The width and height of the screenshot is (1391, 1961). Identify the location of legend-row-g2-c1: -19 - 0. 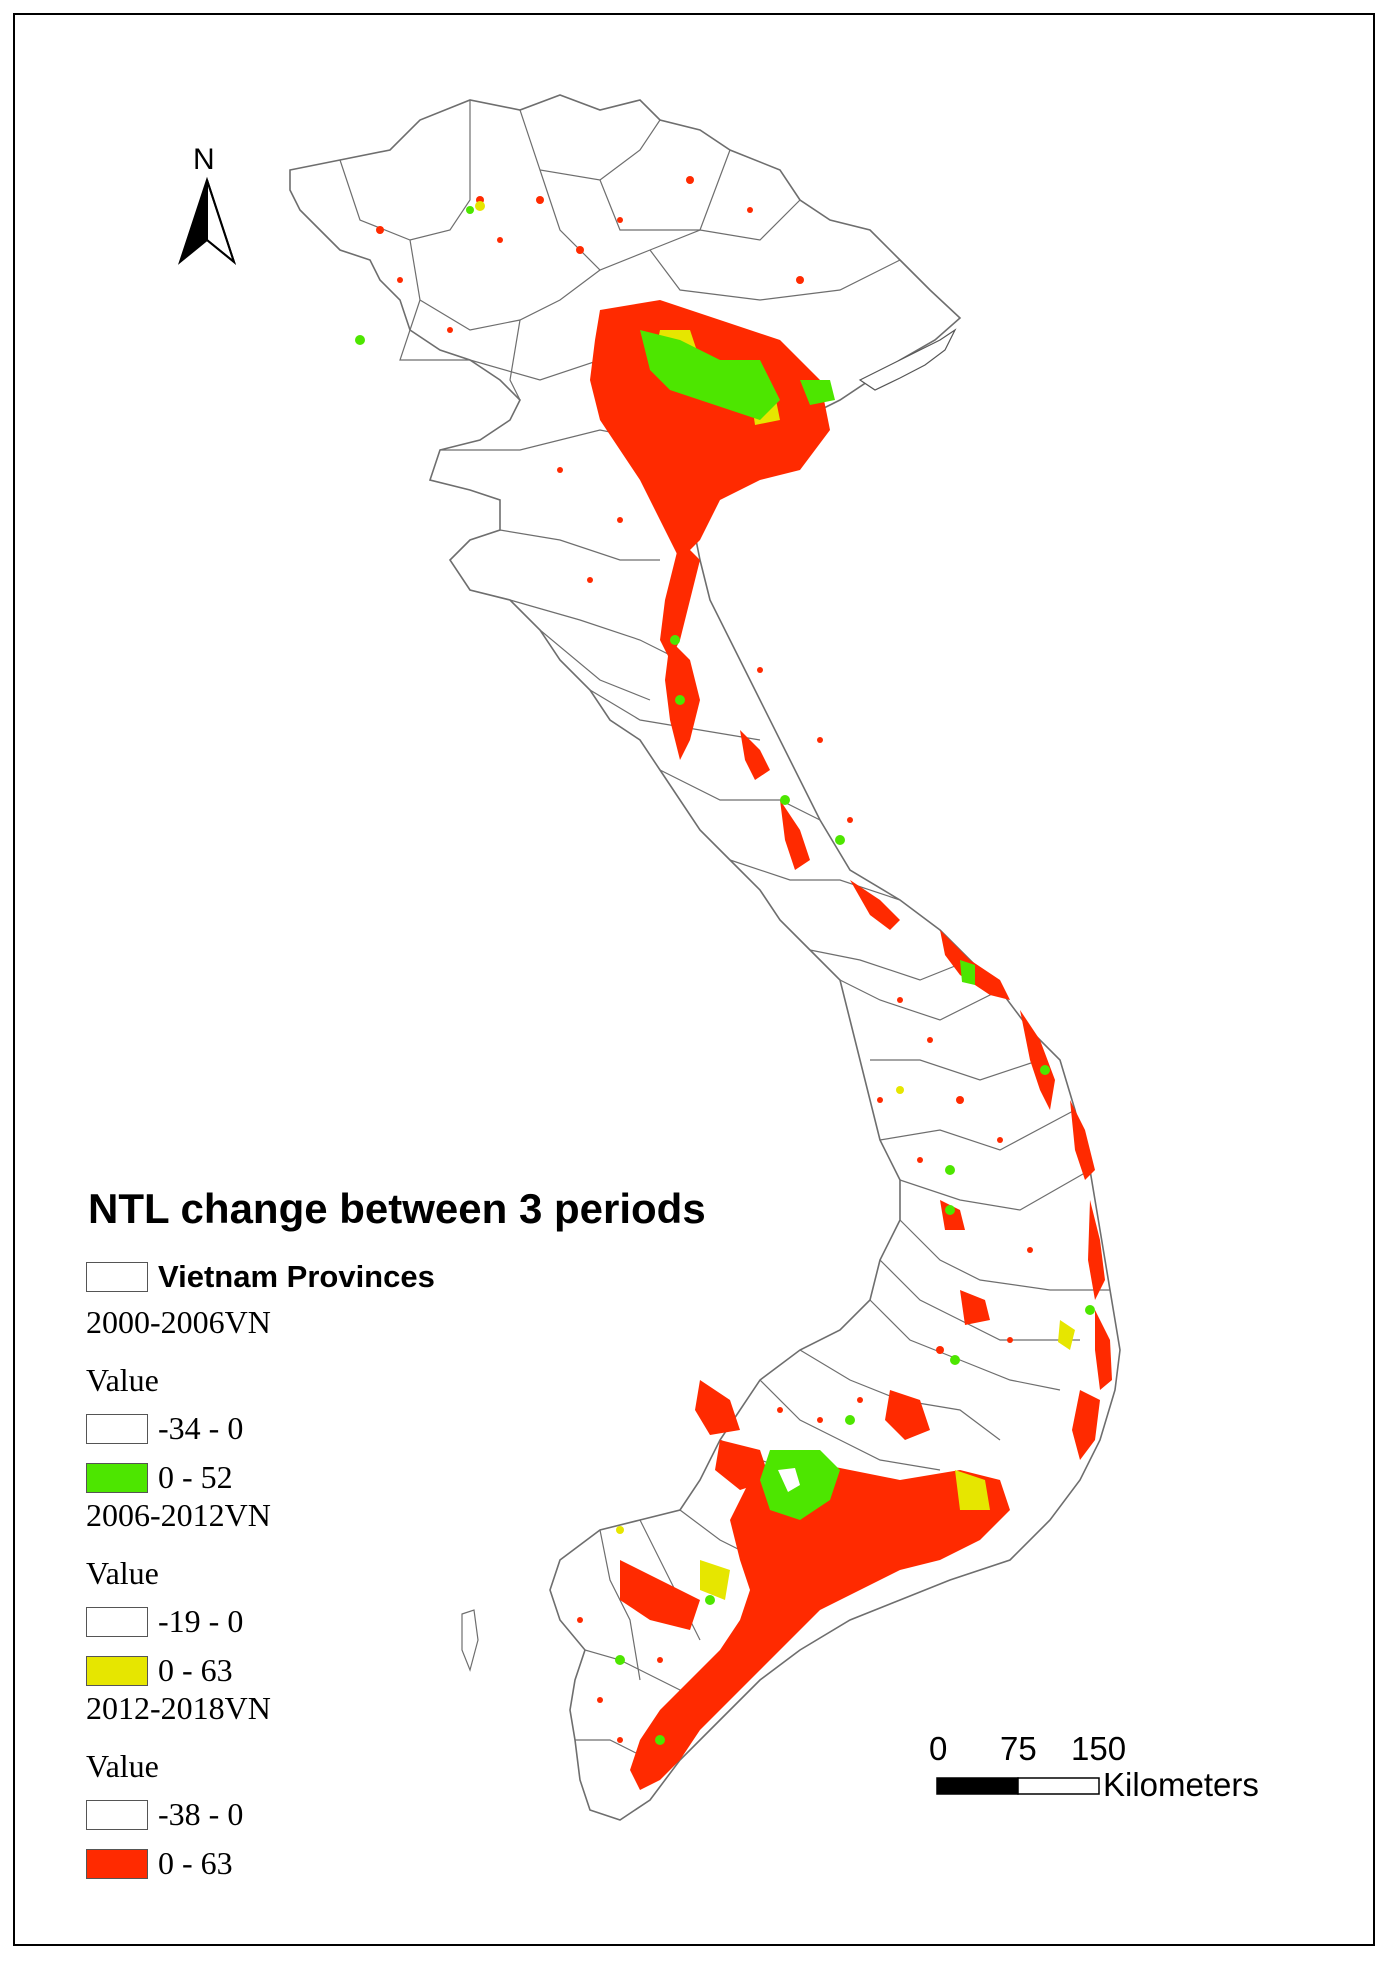
(164, 1621).